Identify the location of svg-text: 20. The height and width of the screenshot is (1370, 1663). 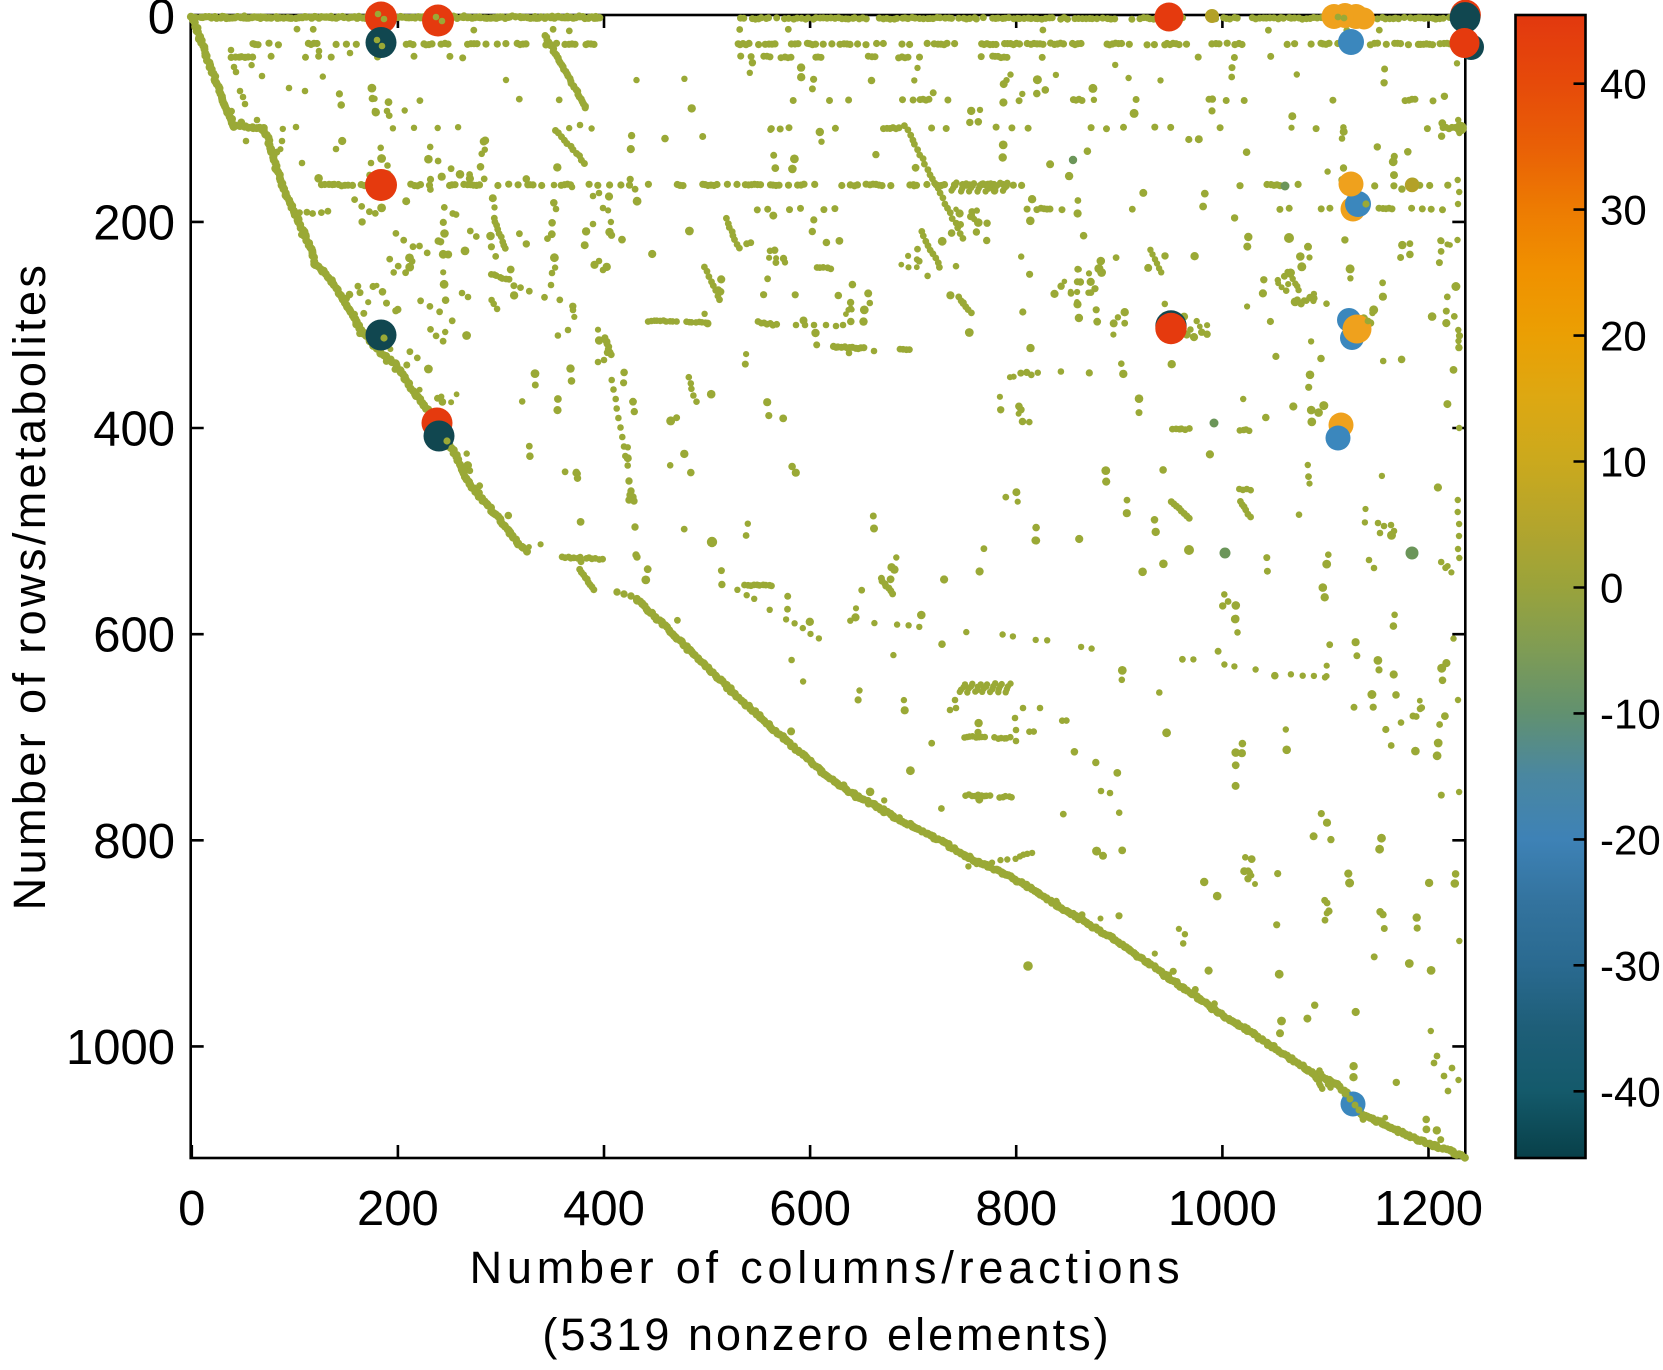
(1623, 336).